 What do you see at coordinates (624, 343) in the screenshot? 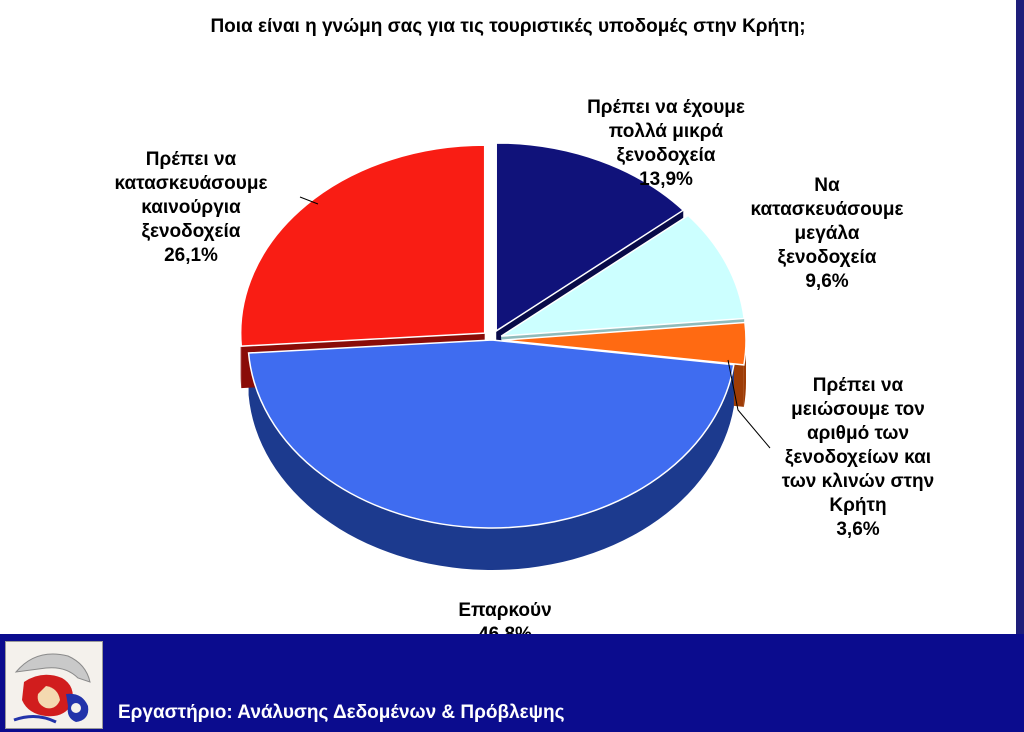
I see `pie-slice-reduce` at bounding box center [624, 343].